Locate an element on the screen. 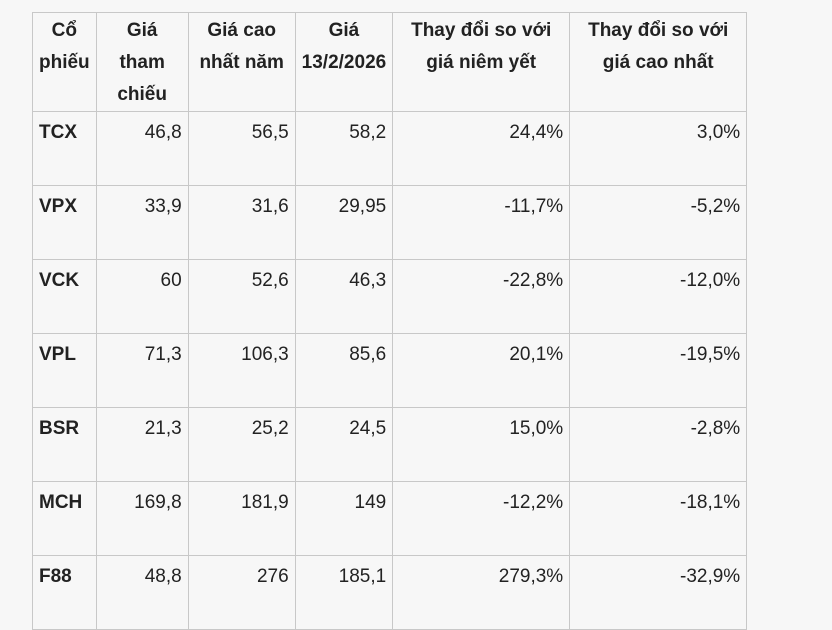  cell-change-vs-high: -2,8% is located at coordinates (658, 444).